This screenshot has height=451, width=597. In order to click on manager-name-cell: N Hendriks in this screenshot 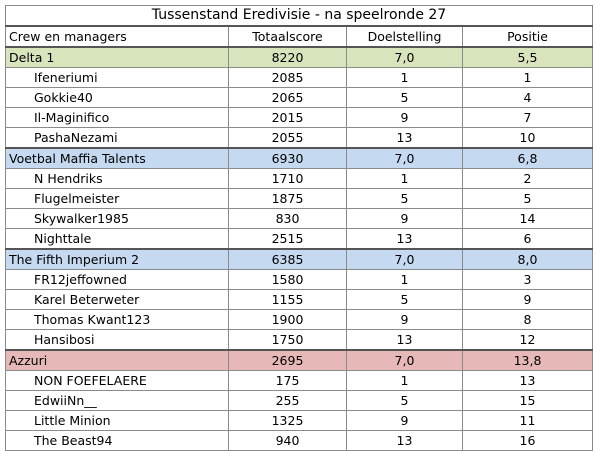, I will do `click(117, 178)`.